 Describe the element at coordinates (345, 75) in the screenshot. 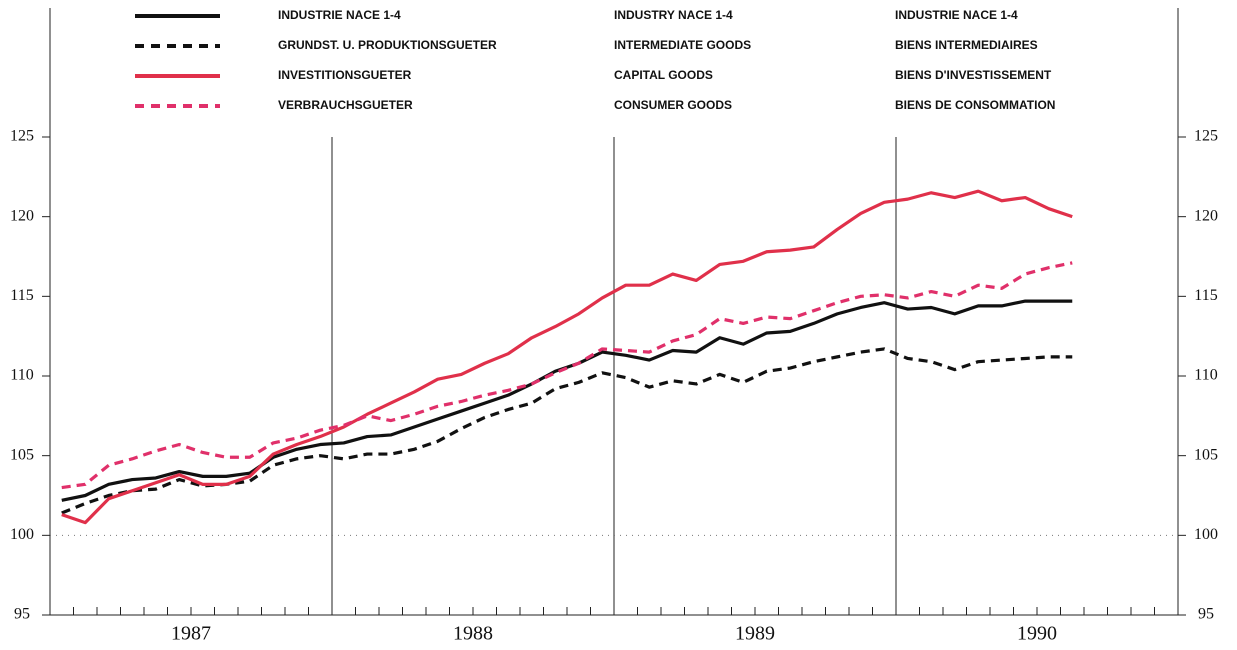

I see `legend-label: INVESTITIONSGUETER` at that location.